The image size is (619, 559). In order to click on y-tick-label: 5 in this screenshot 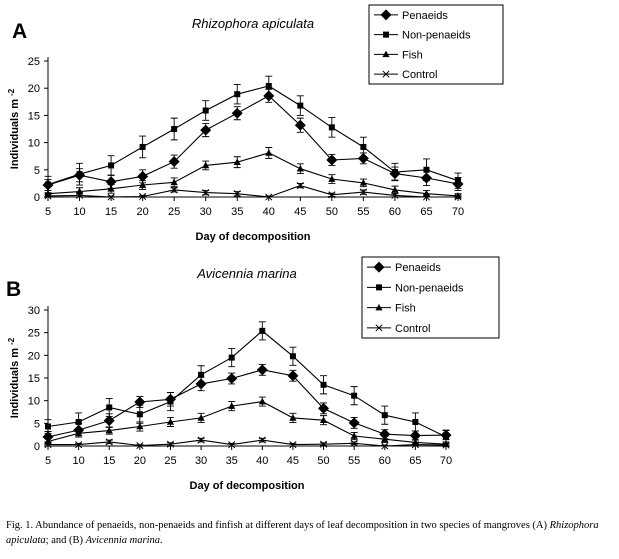, I will do `click(37, 171)`.